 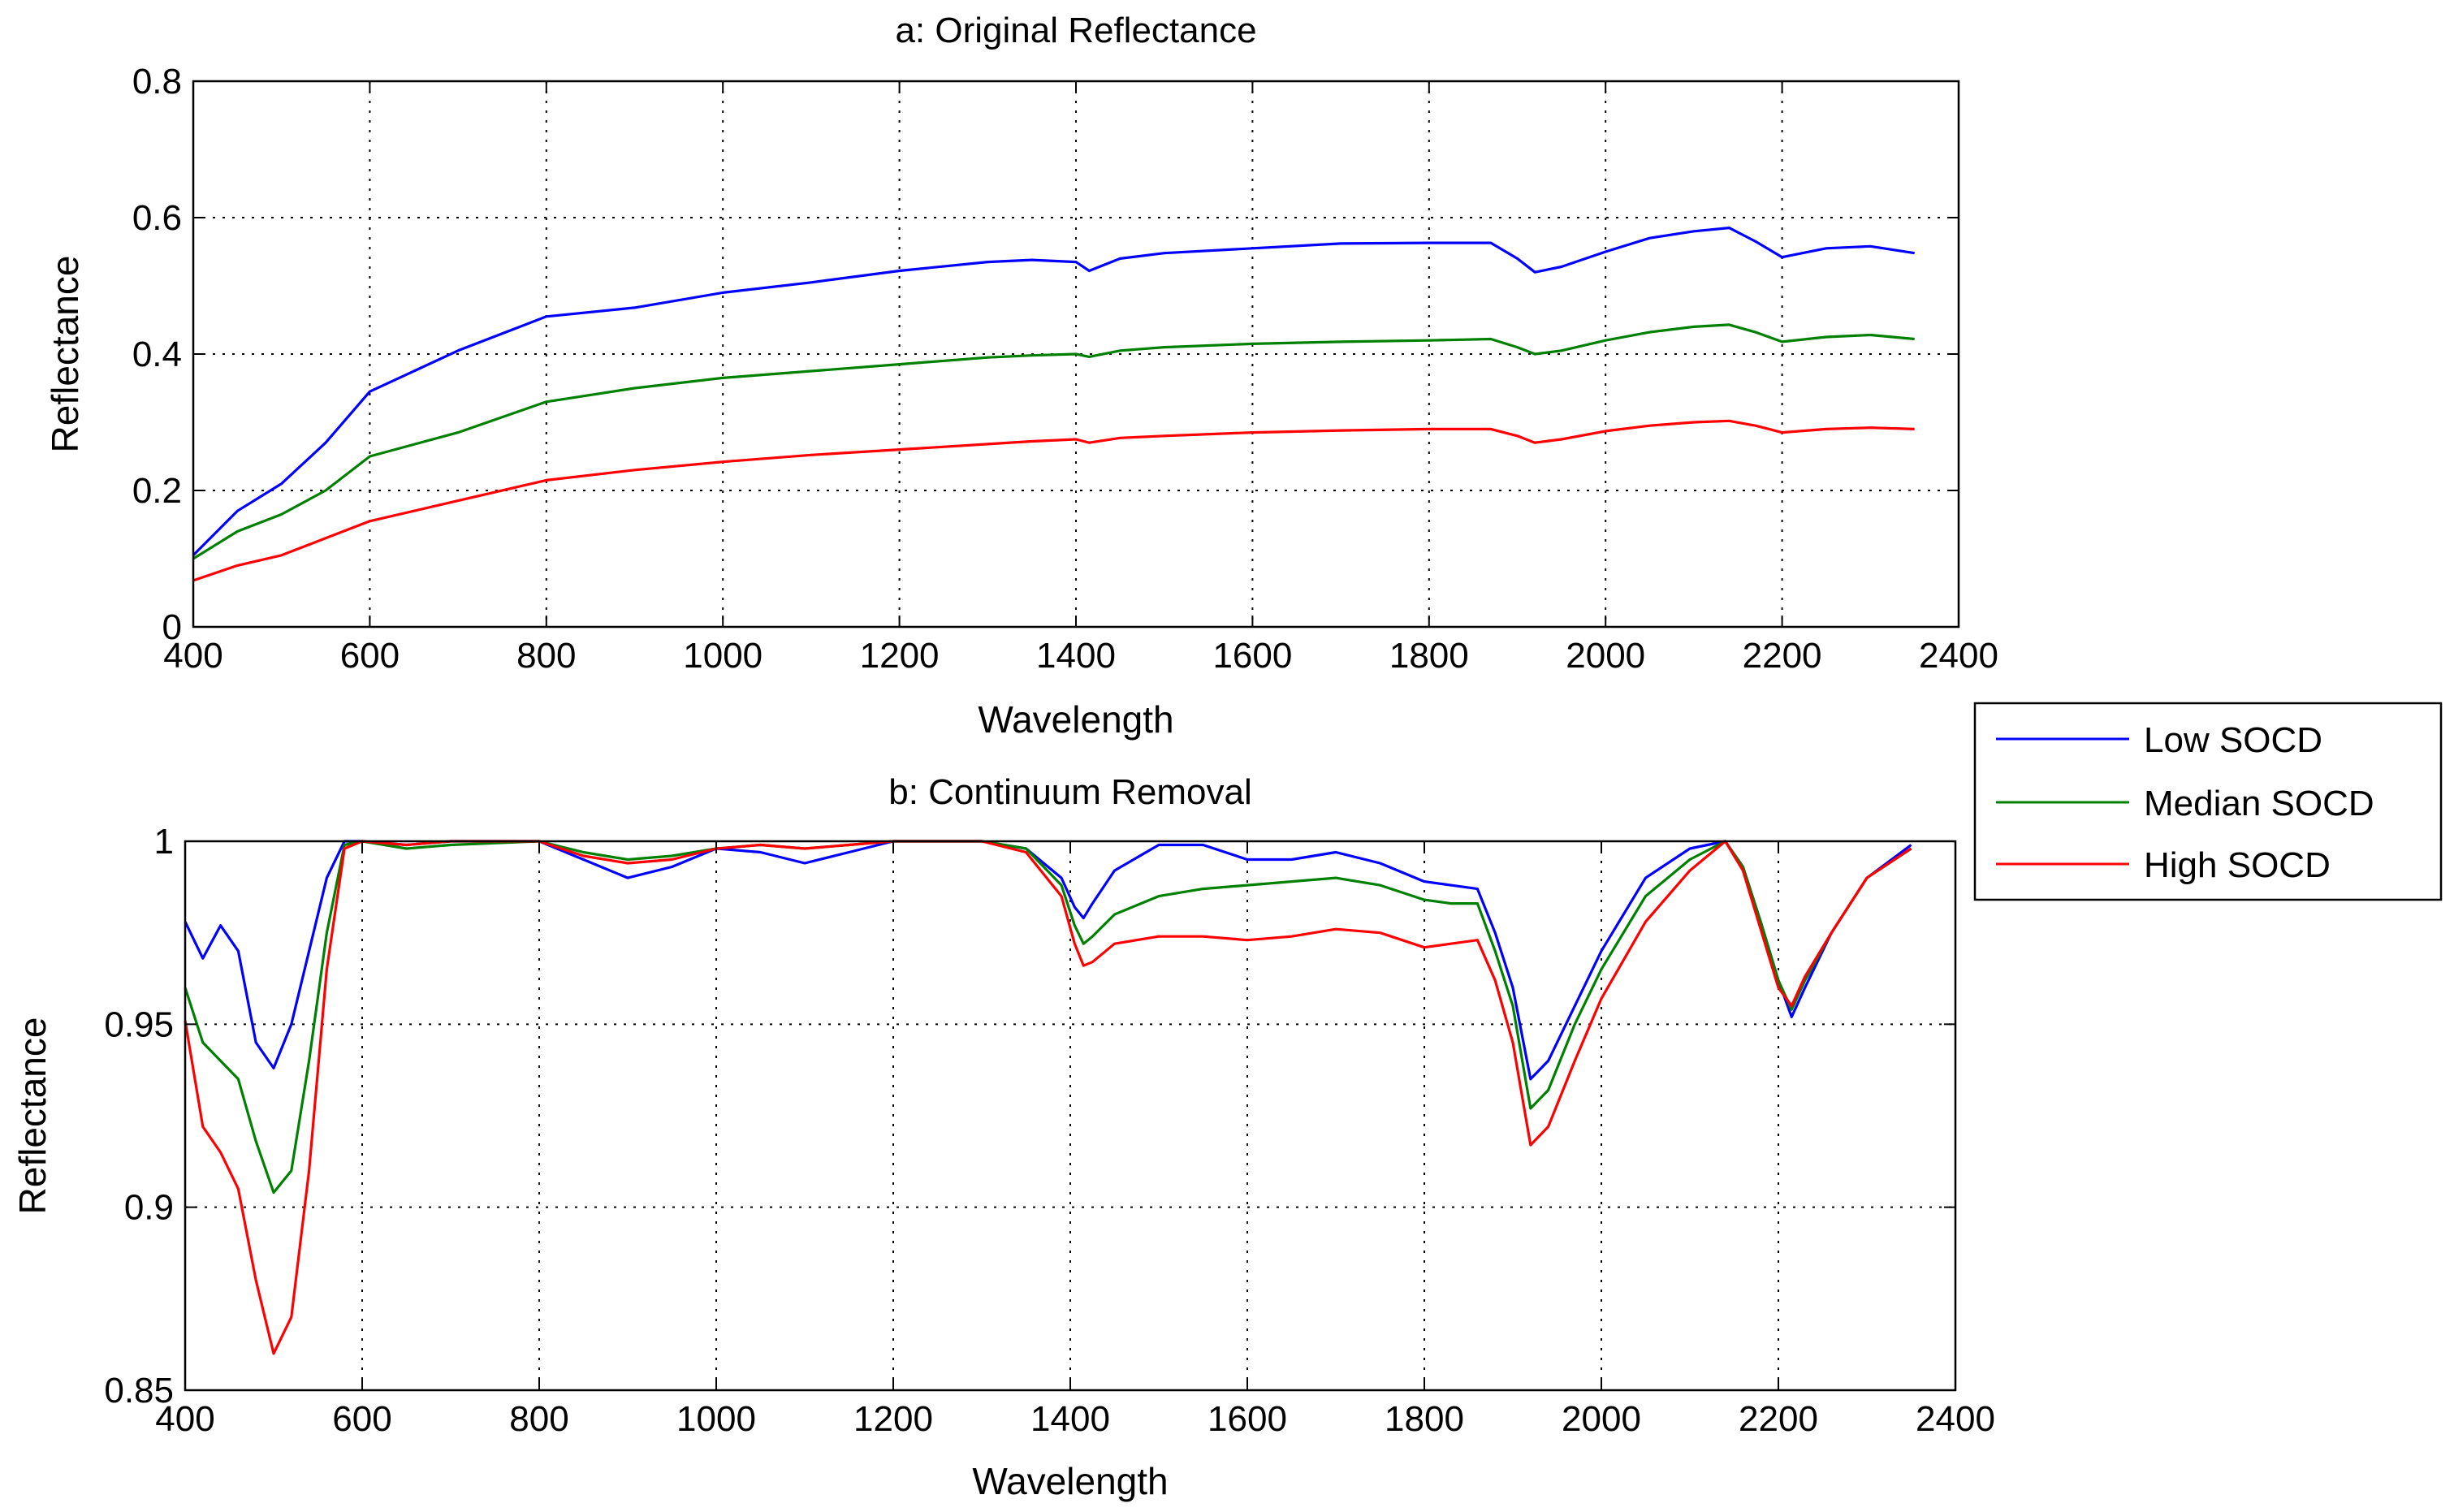 What do you see at coordinates (361, 1419) in the screenshot?
I see `plot-b-xtick-label: 600` at bounding box center [361, 1419].